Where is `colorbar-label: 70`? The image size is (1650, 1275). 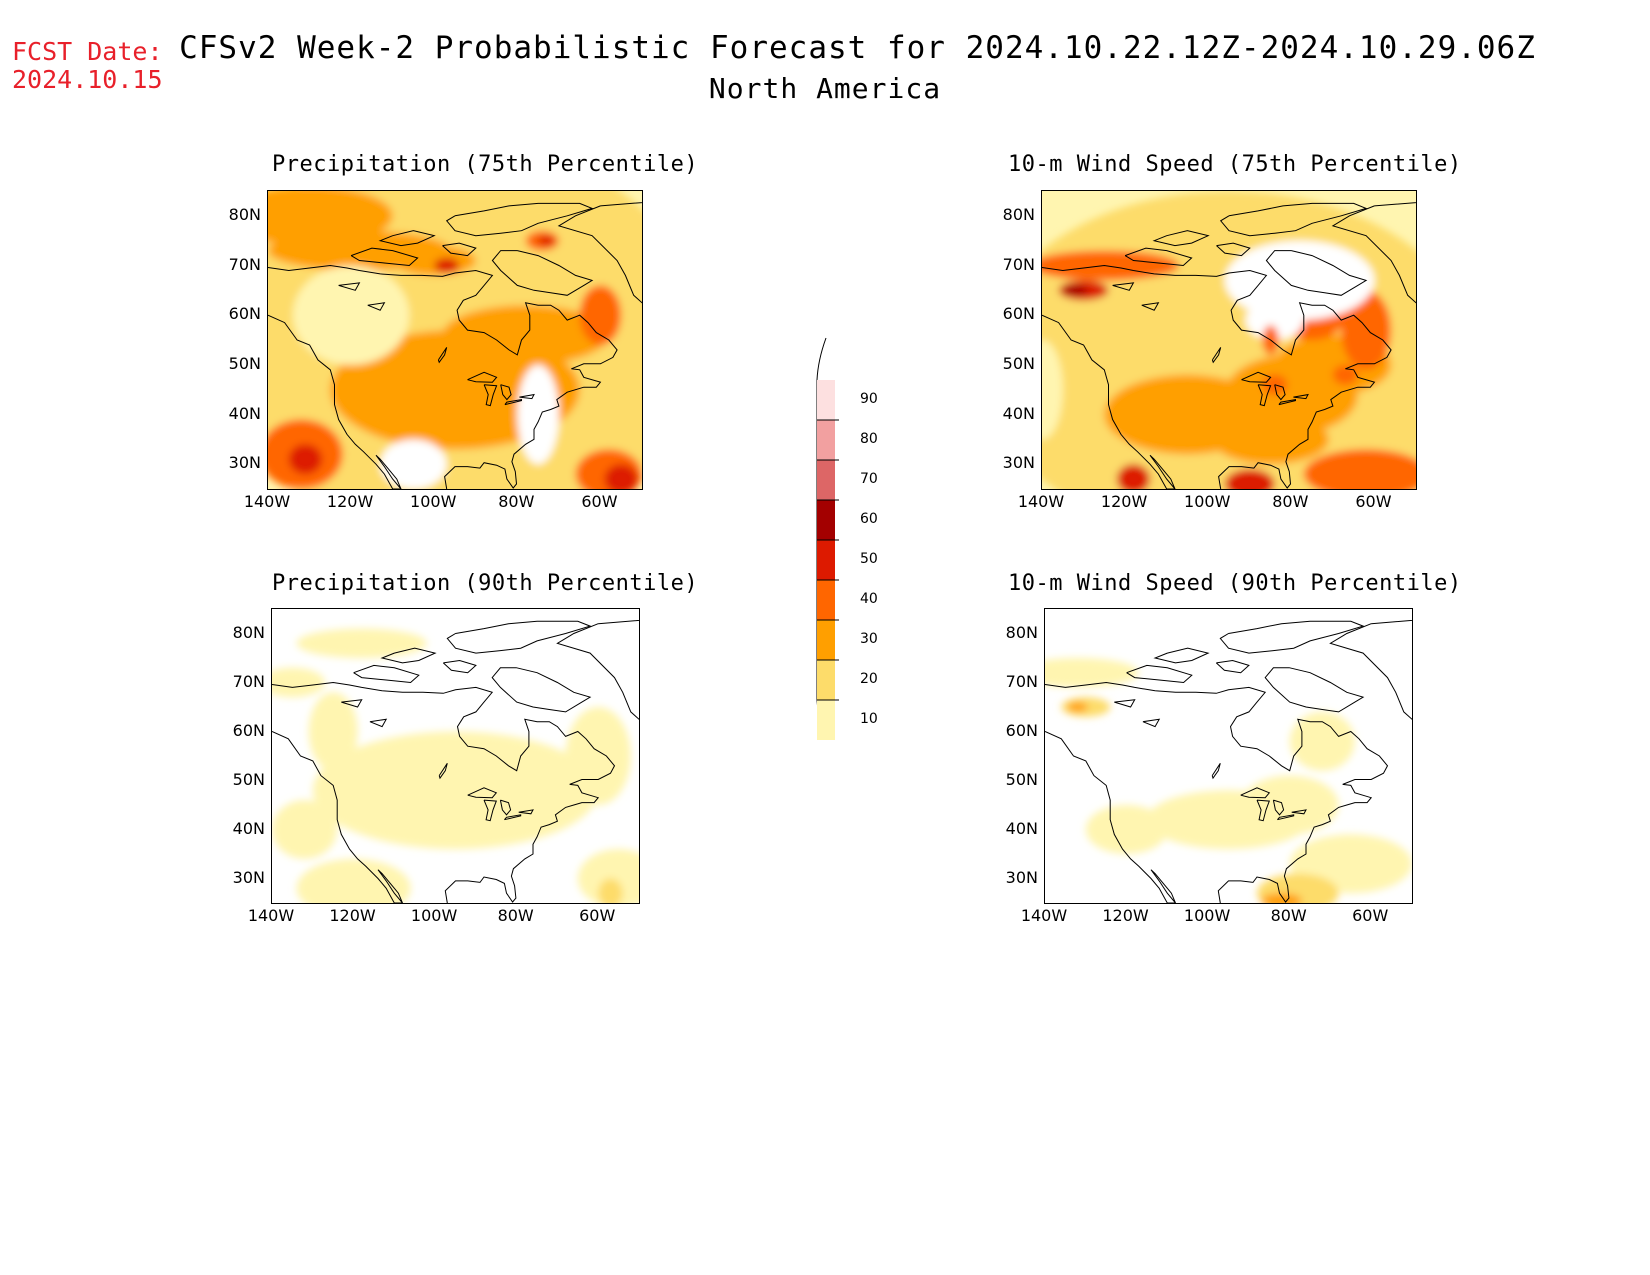
colorbar-label: 70 is located at coordinates (869, 479).